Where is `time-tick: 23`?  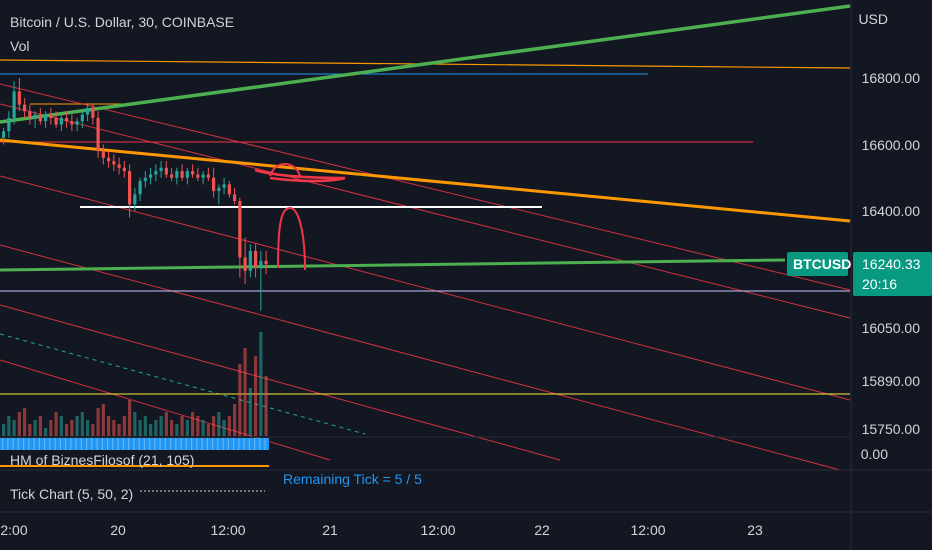 time-tick: 23 is located at coordinates (755, 530).